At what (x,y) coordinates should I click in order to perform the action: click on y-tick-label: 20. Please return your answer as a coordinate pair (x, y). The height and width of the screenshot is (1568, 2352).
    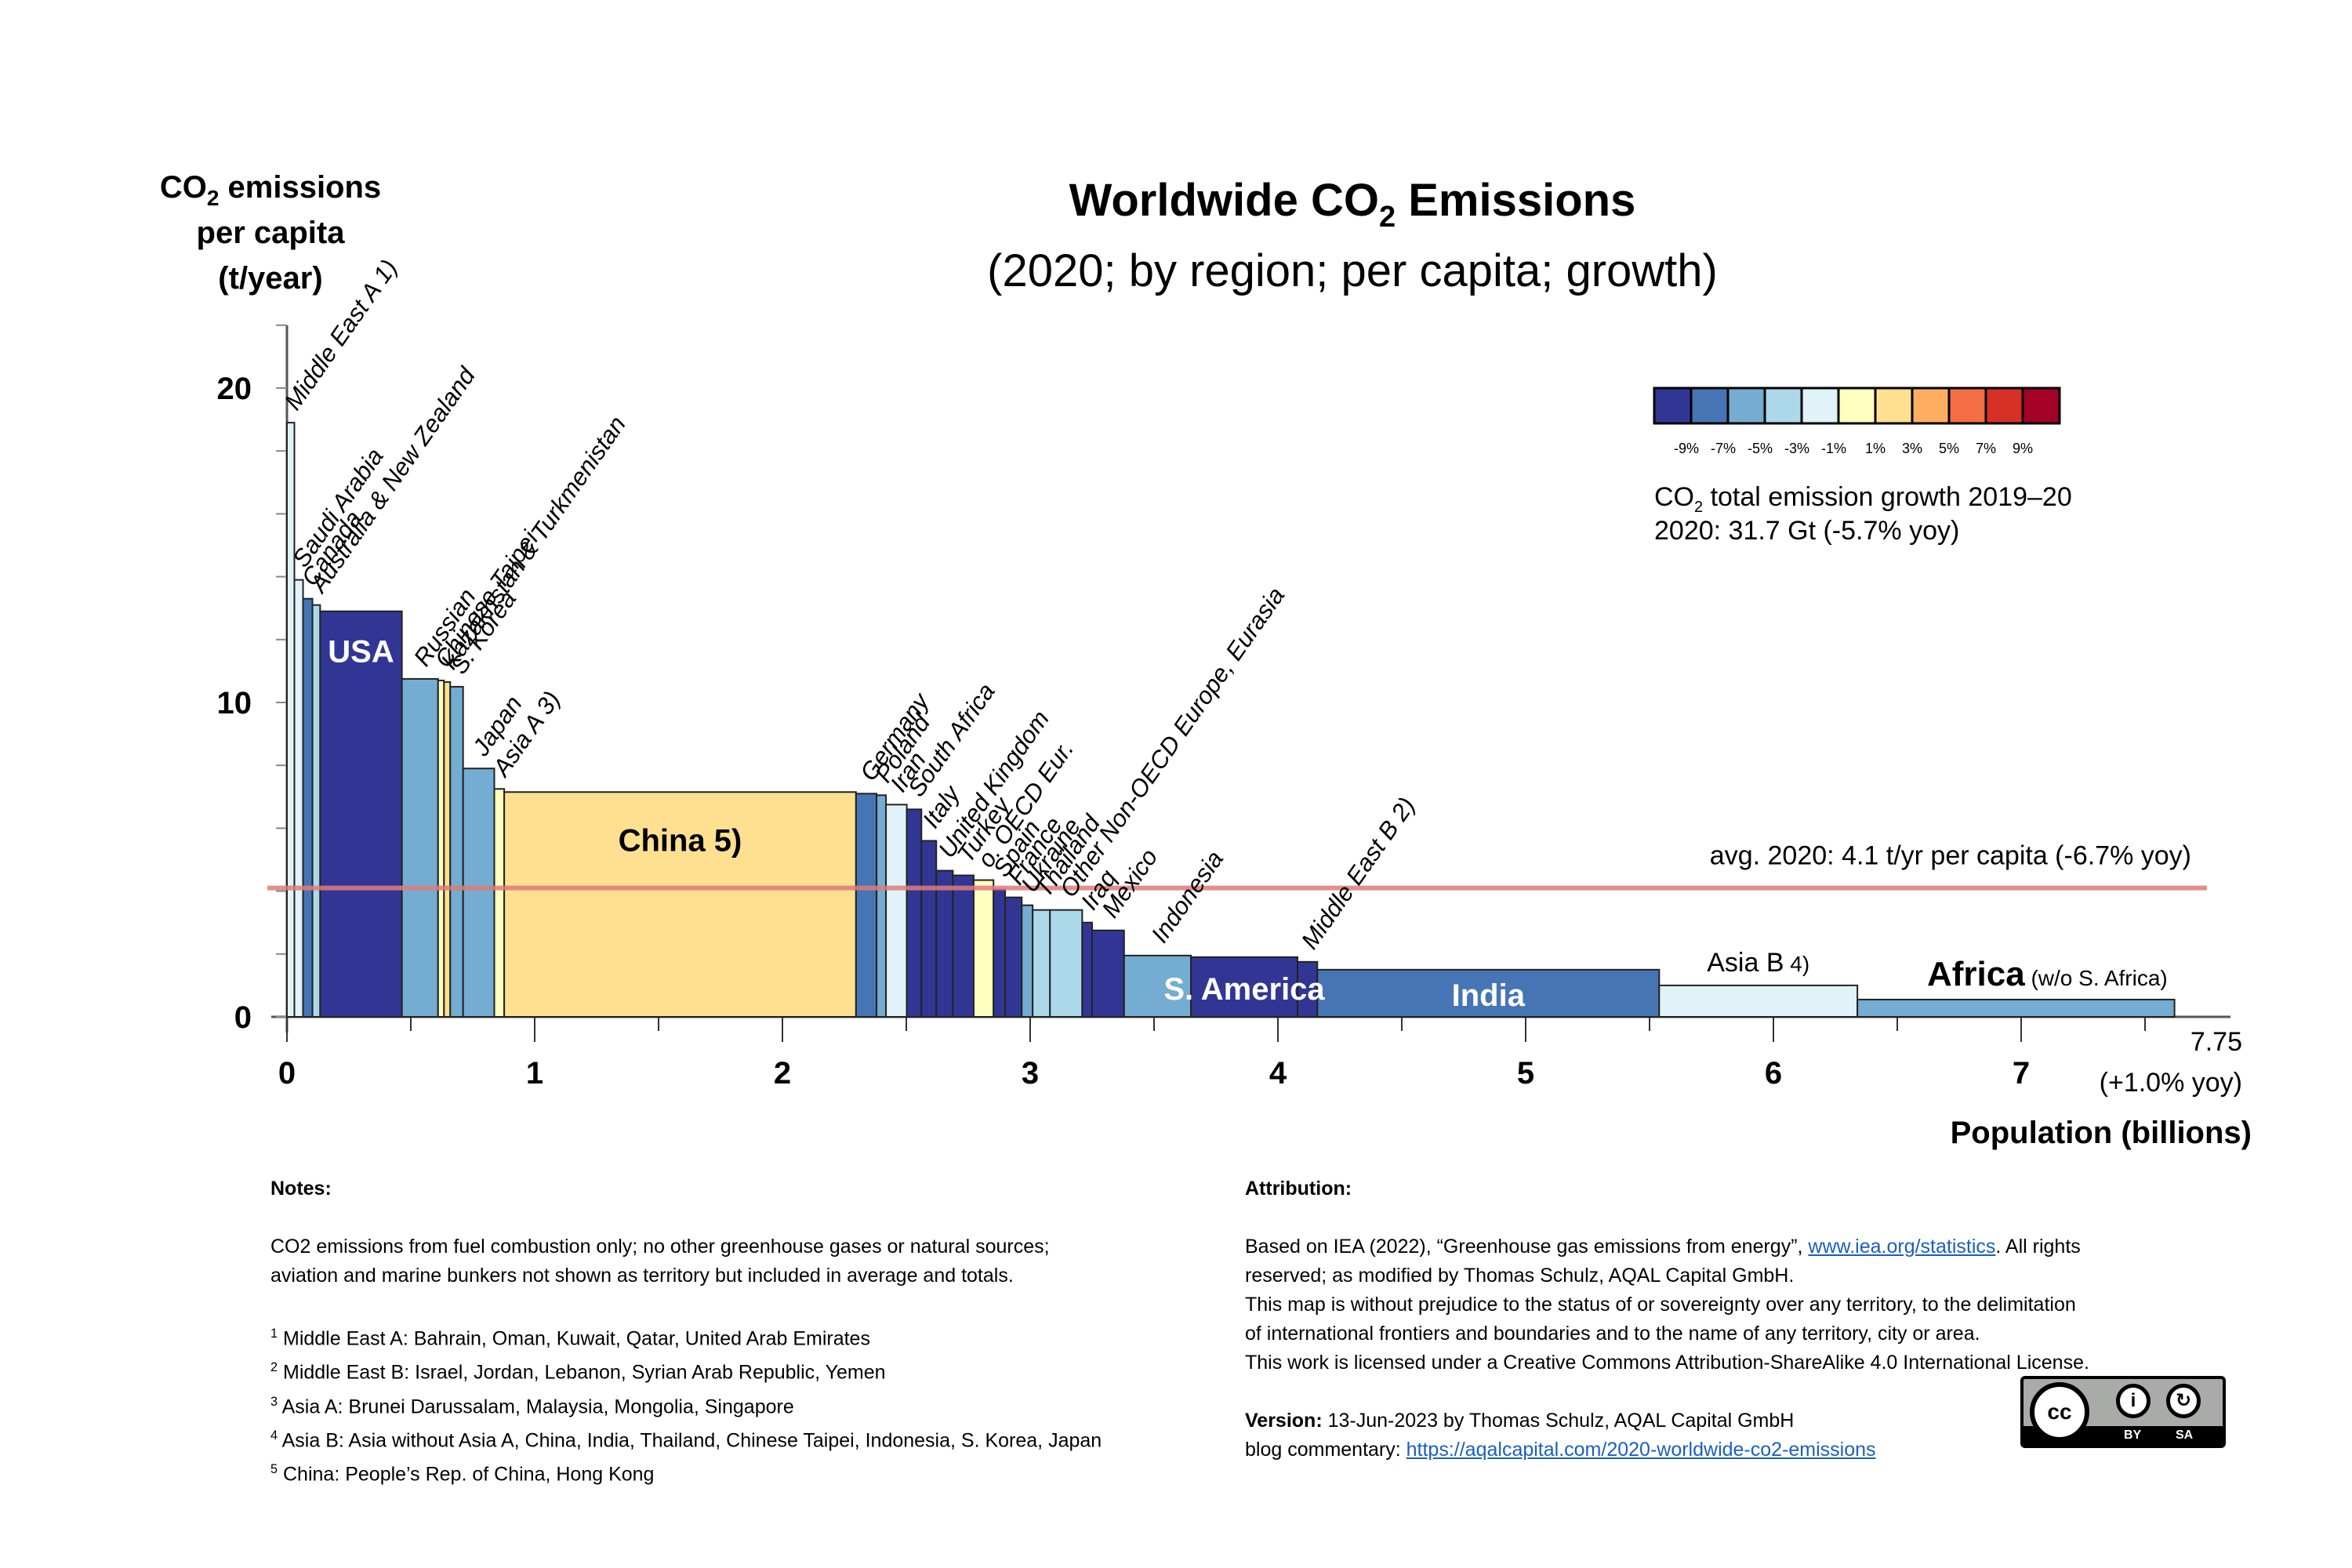
    Looking at the image, I should click on (234, 389).